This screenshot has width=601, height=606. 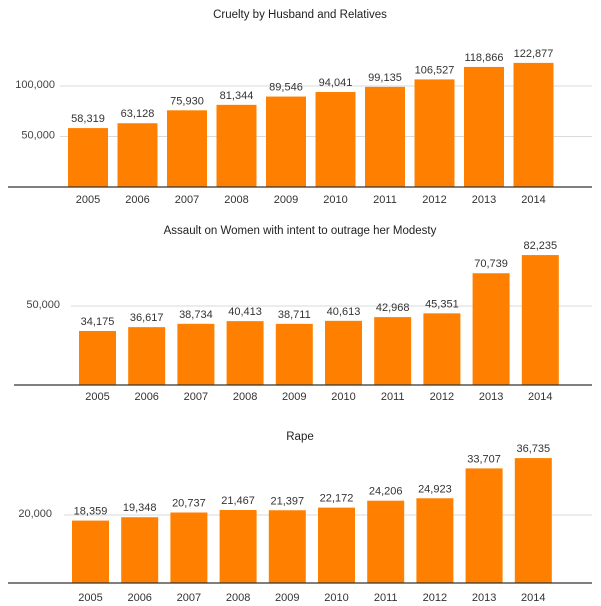 What do you see at coordinates (484, 58) in the screenshot?
I see `data-label: 118,866` at bounding box center [484, 58].